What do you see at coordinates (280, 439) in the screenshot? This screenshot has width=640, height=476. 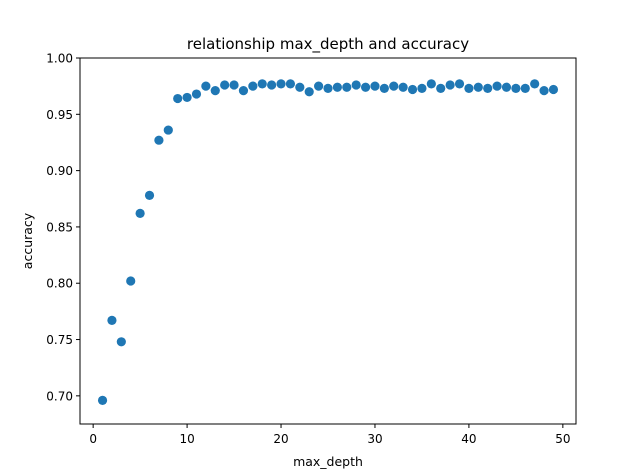 I see `x-tick-label: 20` at bounding box center [280, 439].